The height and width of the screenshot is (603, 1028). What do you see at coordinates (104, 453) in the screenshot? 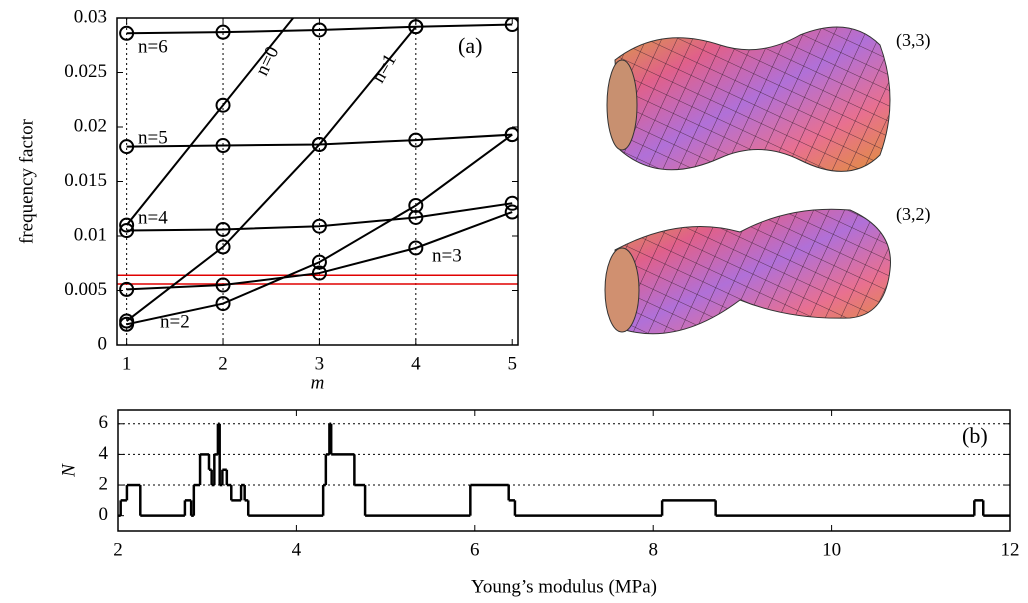
I see `y-tick-label: 4` at bounding box center [104, 453].